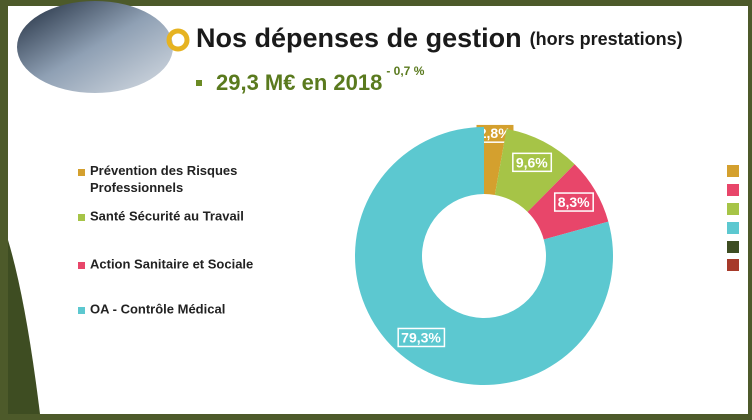  I want to click on header-photo, so click(95, 47).